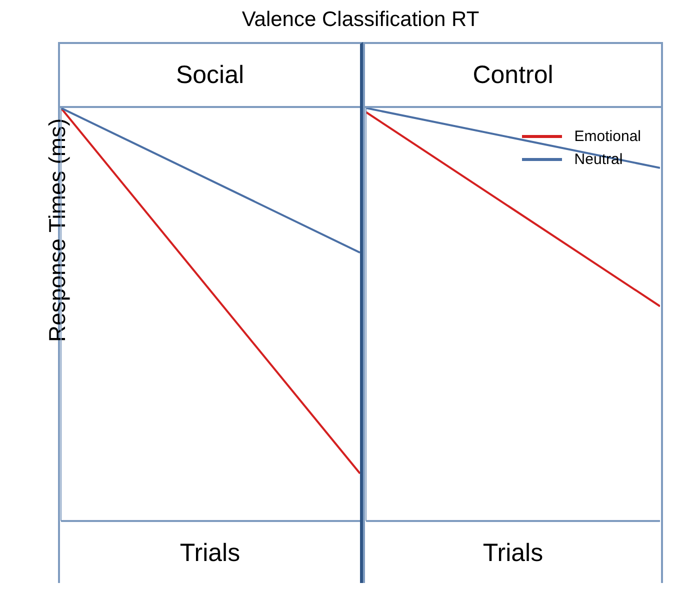  Describe the element at coordinates (361, 19) in the screenshot. I see `chart-title: Valence Classification RT` at that location.